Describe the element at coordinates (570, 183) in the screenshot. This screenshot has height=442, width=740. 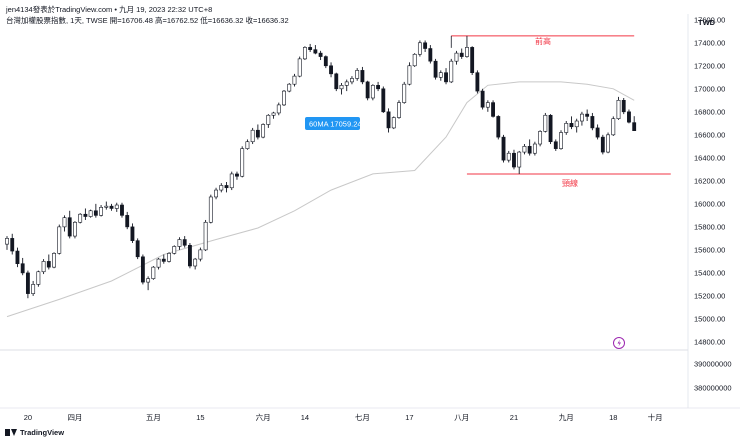
I see `neckline-label: 頸線` at that location.